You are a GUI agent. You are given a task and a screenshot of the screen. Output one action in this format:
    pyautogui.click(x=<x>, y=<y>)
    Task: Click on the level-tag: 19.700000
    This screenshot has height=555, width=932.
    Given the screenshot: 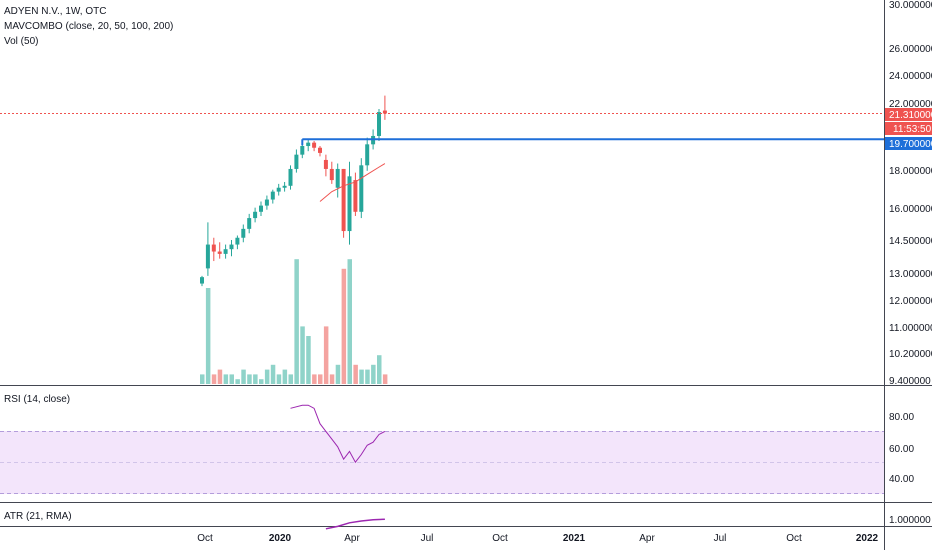 What is the action you would take?
    pyautogui.click(x=908, y=143)
    